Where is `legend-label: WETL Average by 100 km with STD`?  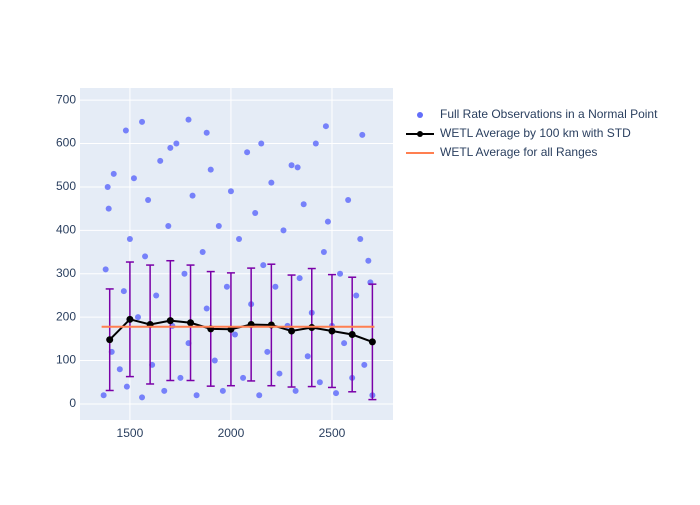 legend-label: WETL Average by 100 km with STD is located at coordinates (535, 133).